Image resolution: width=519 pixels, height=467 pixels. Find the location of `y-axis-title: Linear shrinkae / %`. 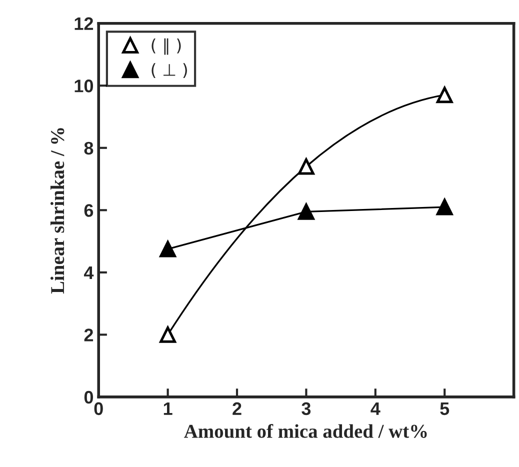

y-axis-title: Linear shrinkae / % is located at coordinates (57, 211).